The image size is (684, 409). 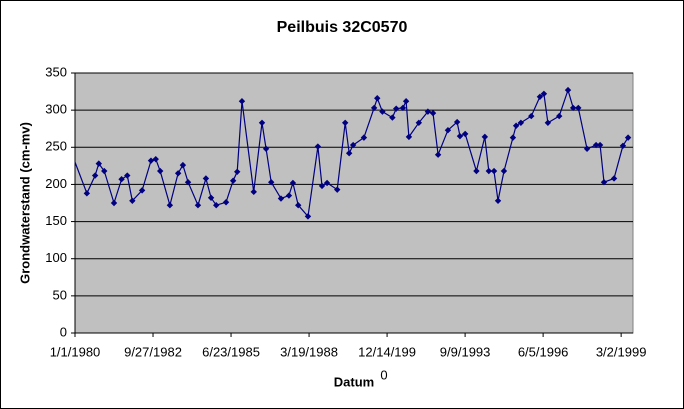 I want to click on x-tick-label: 1/1/1980, so click(x=75, y=351).